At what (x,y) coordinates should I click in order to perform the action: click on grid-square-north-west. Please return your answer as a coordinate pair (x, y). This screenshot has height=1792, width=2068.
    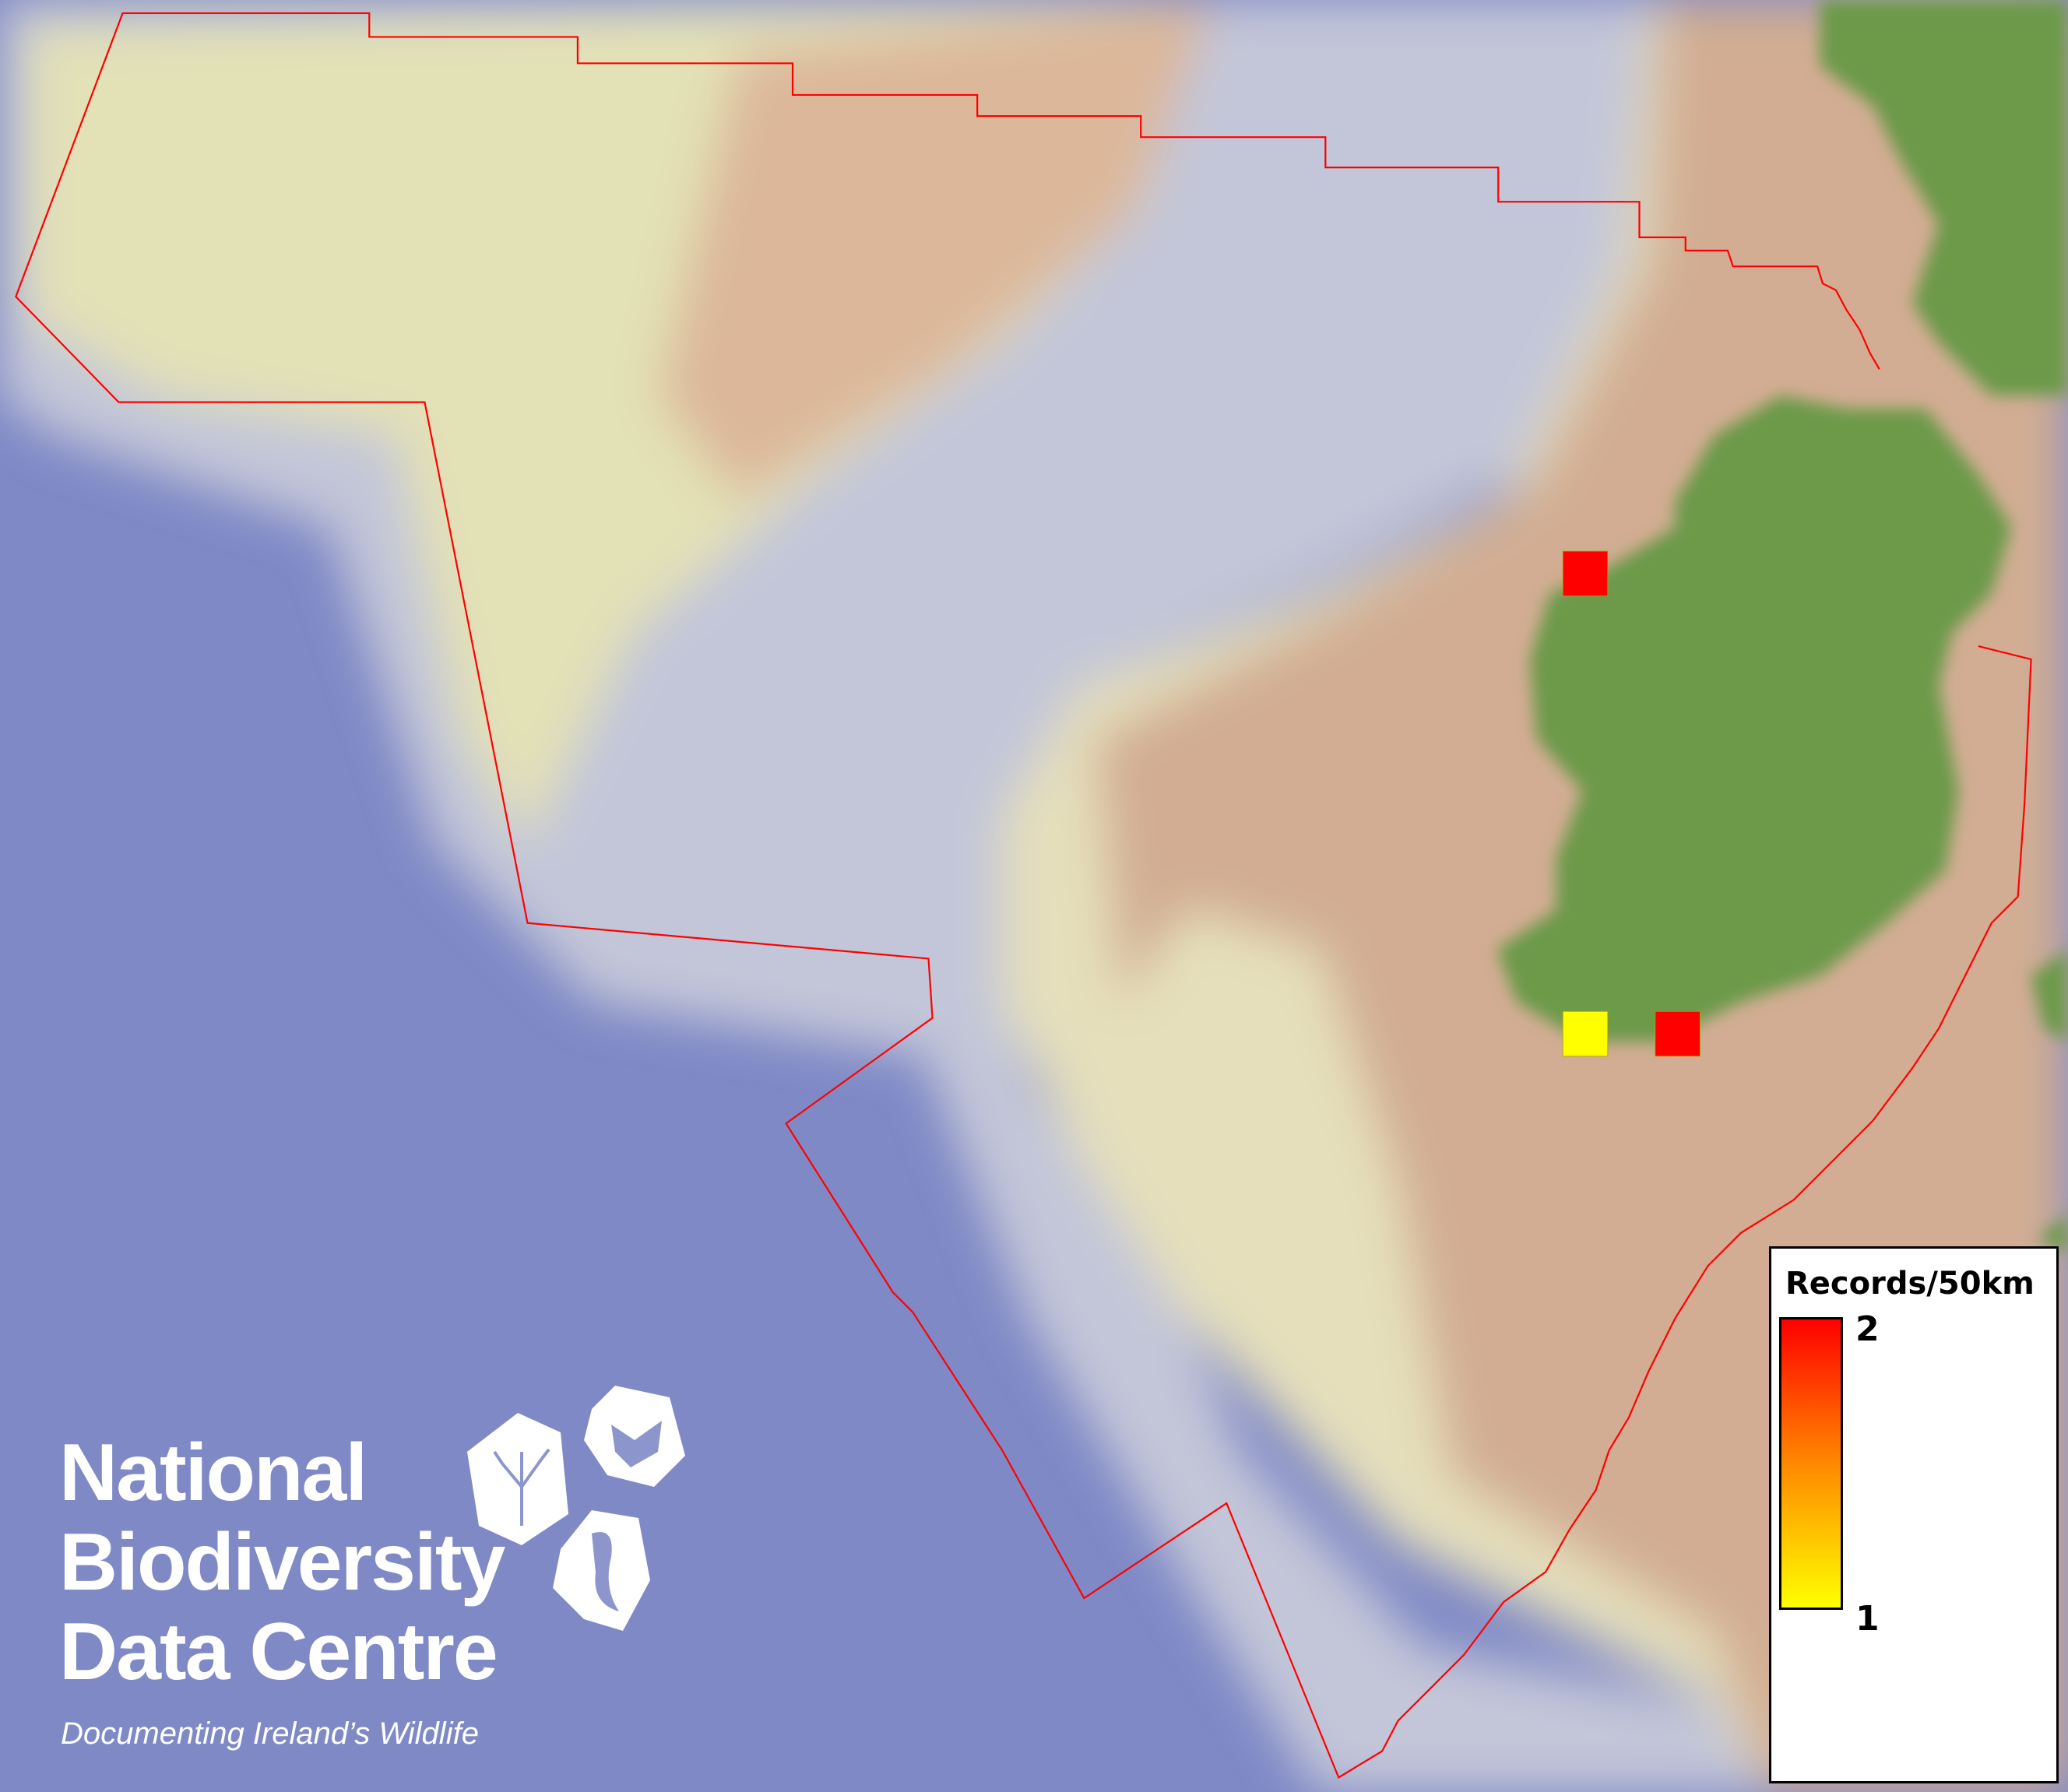
    Looking at the image, I should click on (1585, 573).